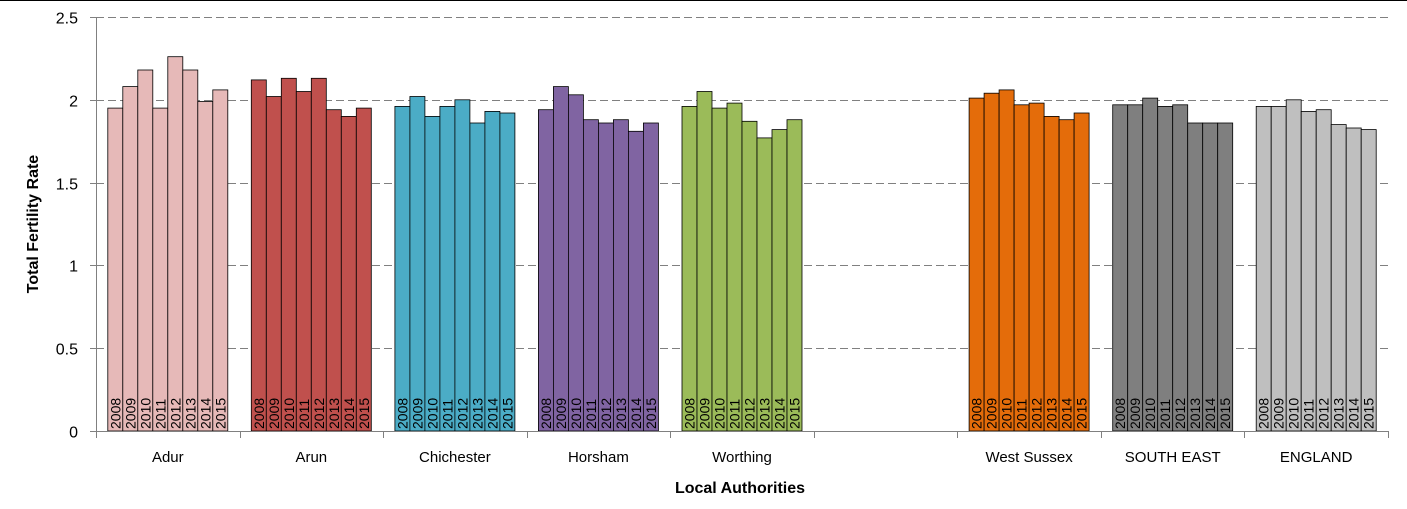 The width and height of the screenshot is (1407, 509). I want to click on y-tick-label: 0.5, so click(67, 350).